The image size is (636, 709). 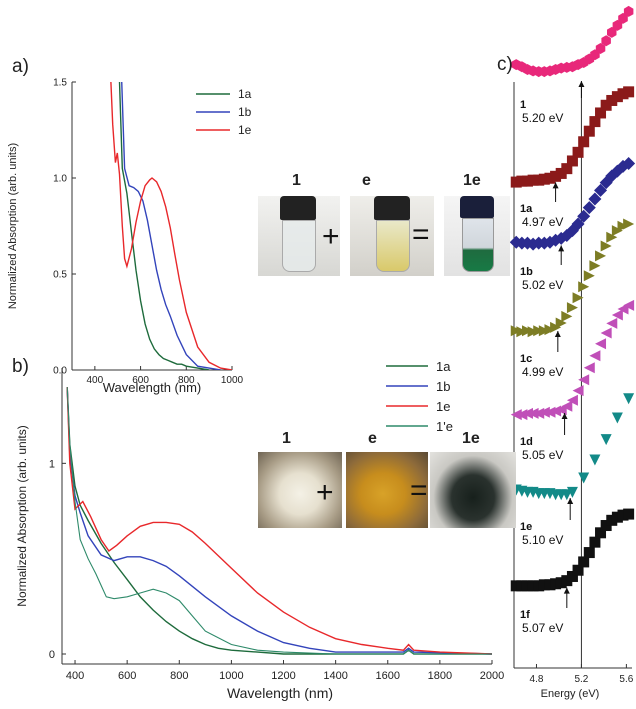 I want to click on panel-b-legend-label-1primee: 1'e, so click(x=444, y=426).